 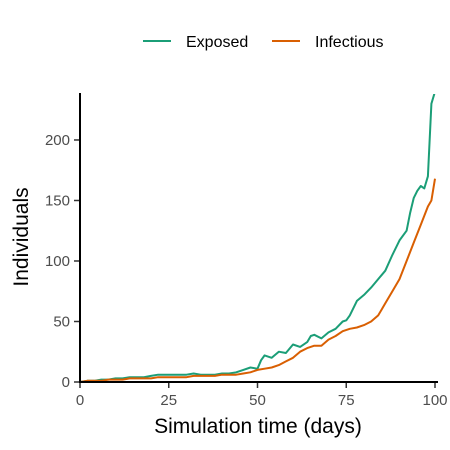 I want to click on y-axis-ticks: 0 50 100 150 200, so click(x=62, y=261).